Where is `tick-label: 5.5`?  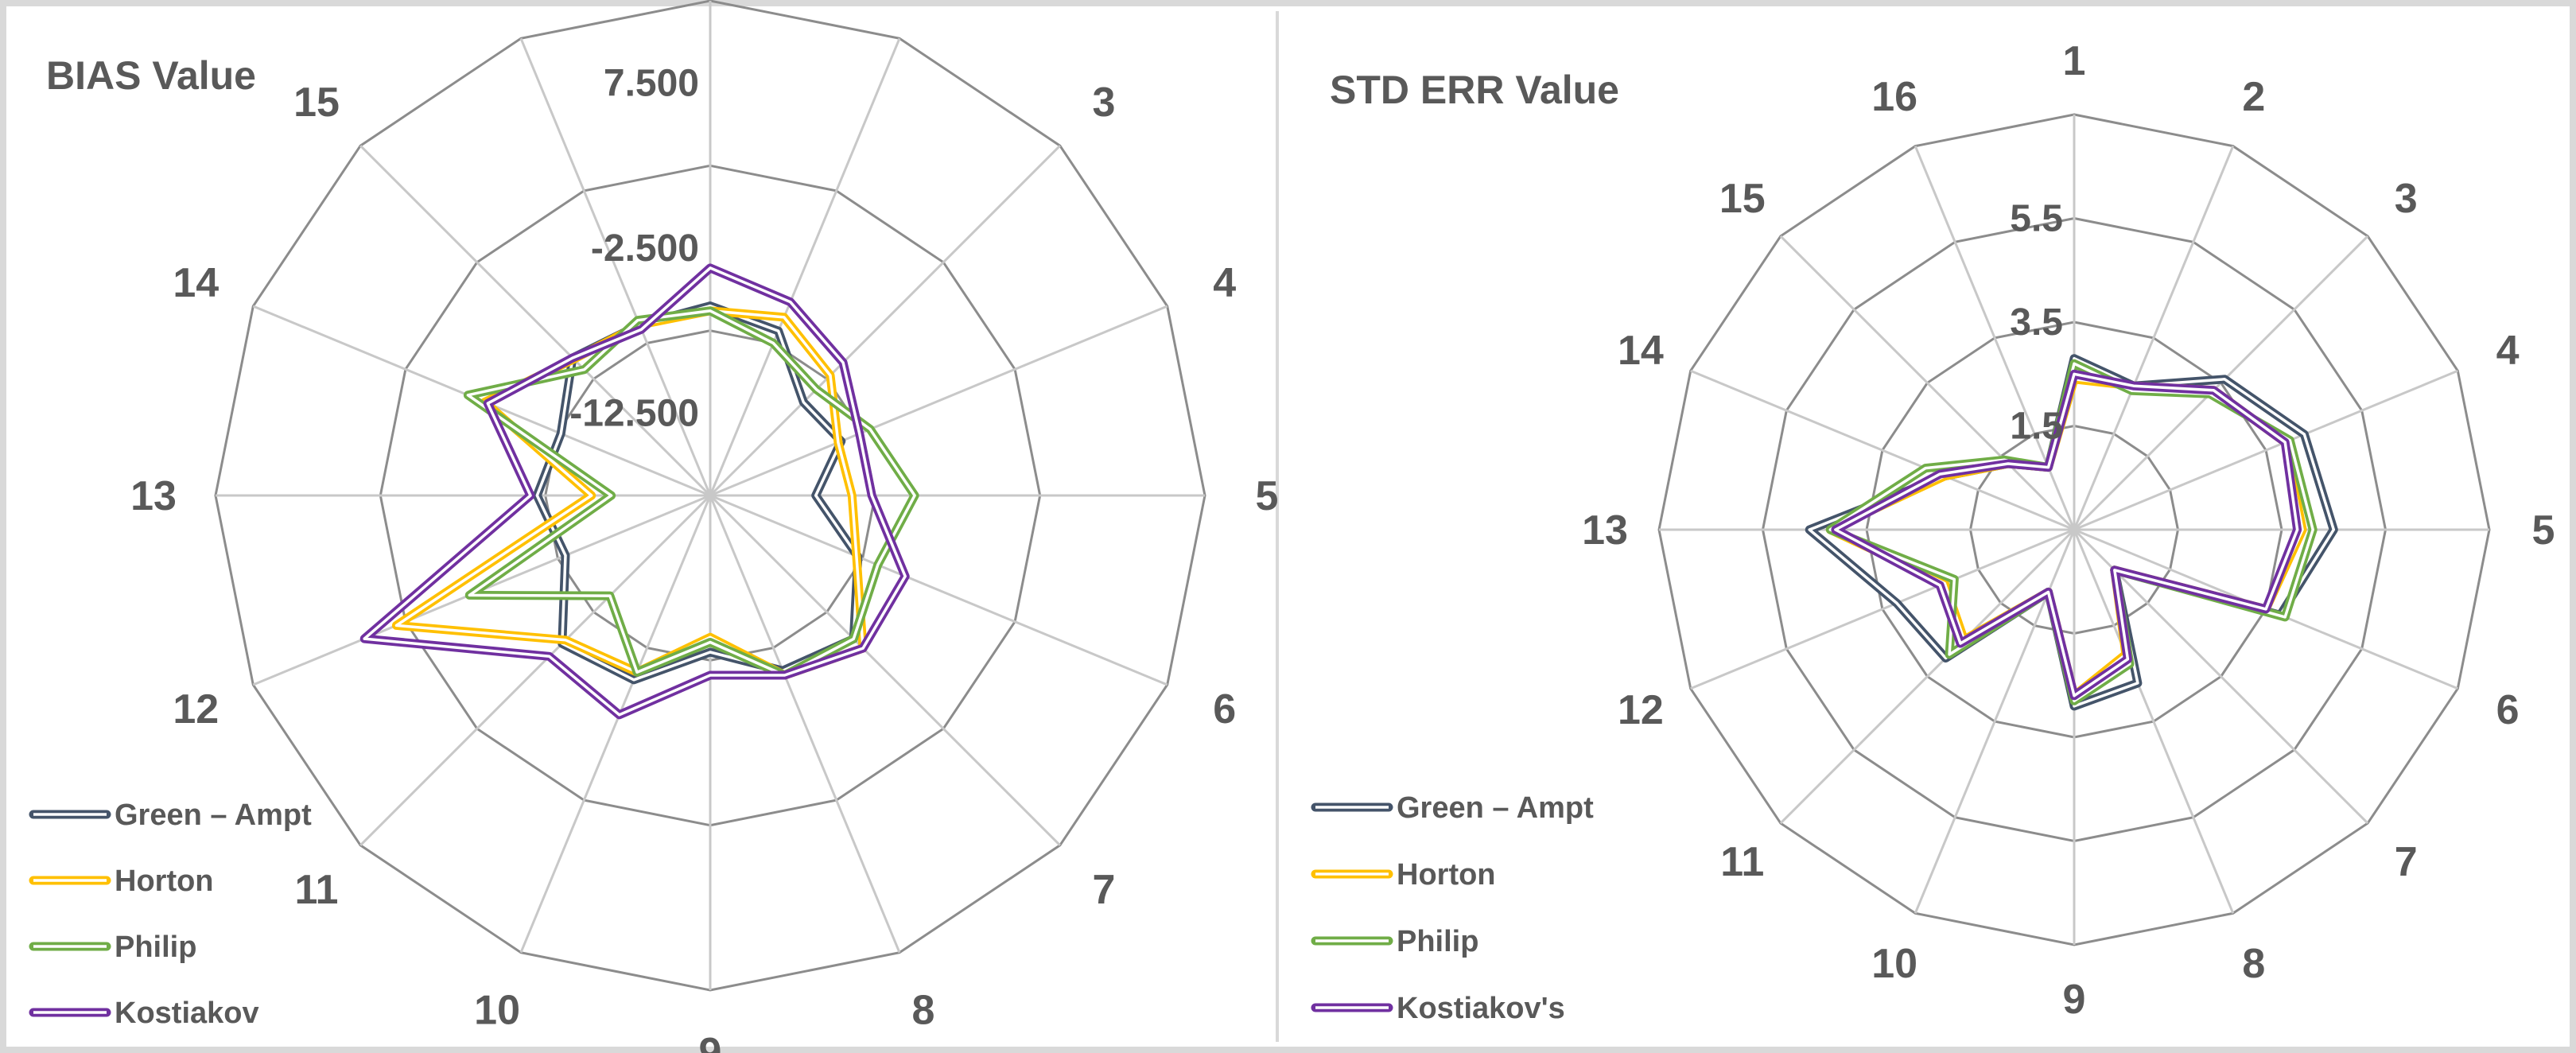 tick-label: 5.5 is located at coordinates (2036, 219).